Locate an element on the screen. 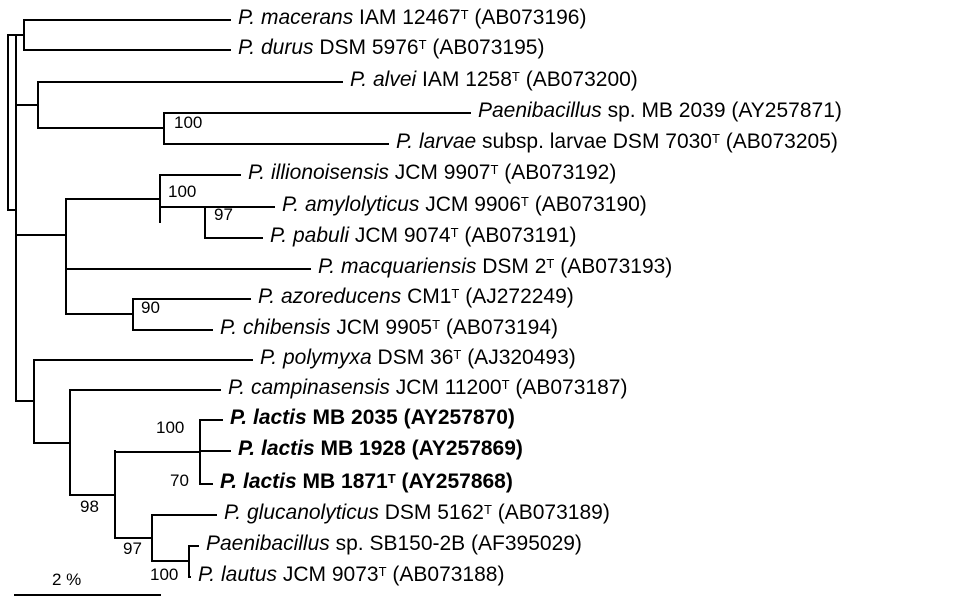 Image resolution: width=970 pixels, height=603 pixels. strain-name: DSM 36 is located at coordinates (415, 357).